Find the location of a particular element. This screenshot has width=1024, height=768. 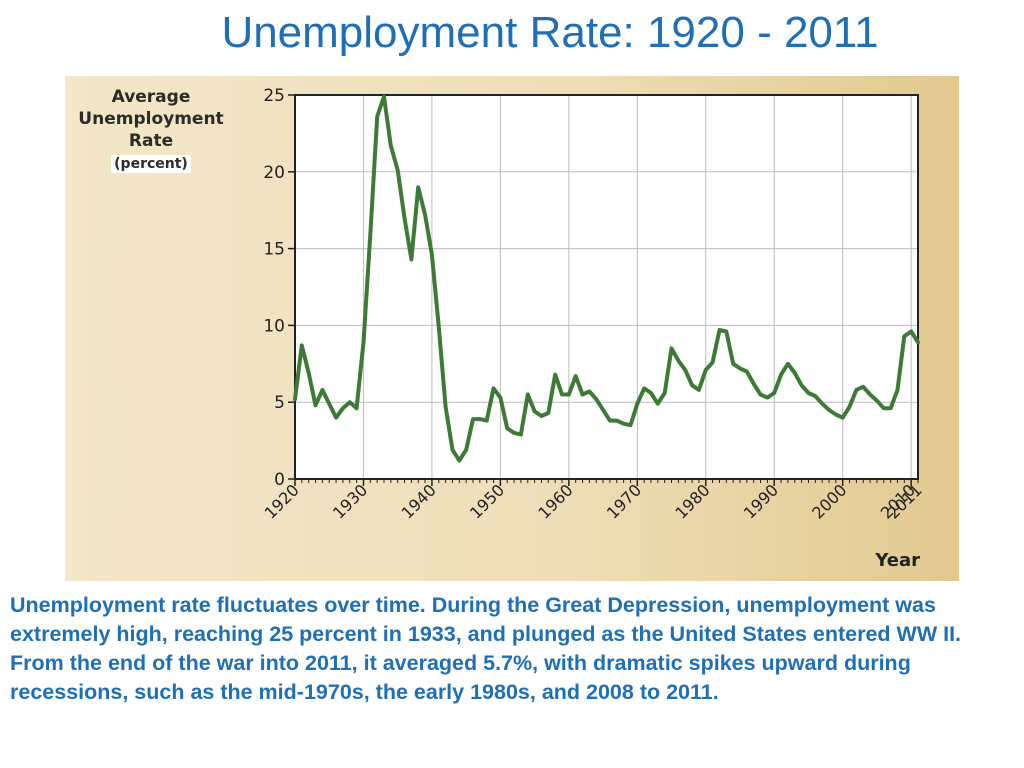

y-tick-label: 5 is located at coordinates (279, 403).